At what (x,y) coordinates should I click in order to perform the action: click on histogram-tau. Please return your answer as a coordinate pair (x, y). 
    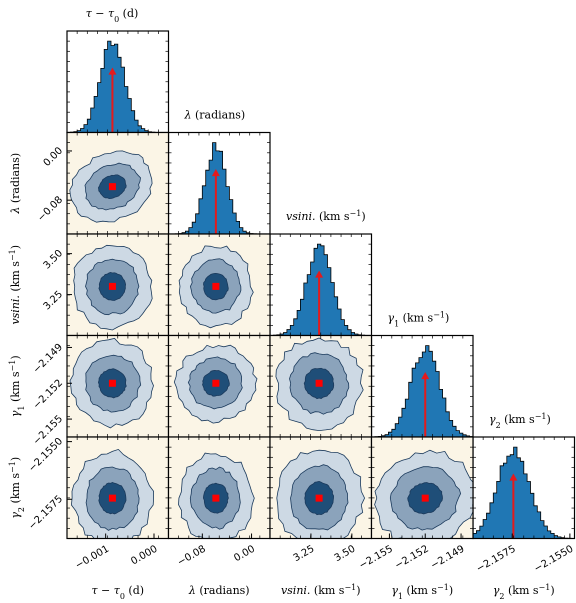
    Looking at the image, I should click on (118, 82).